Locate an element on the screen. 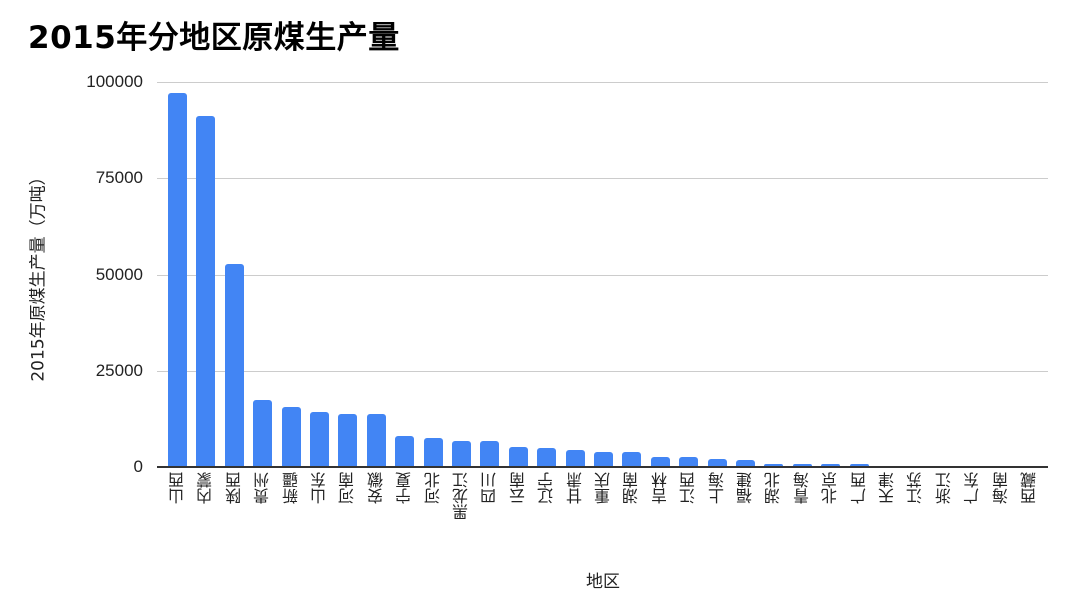 The image size is (1080, 597). x-tick-label: 黑龙江 is located at coordinates (461, 496).